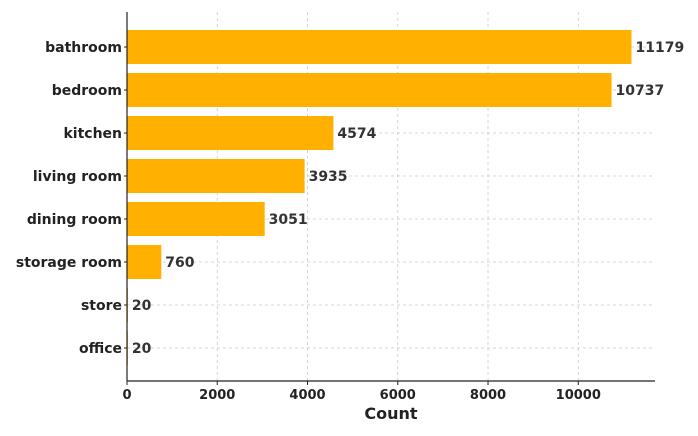 This screenshot has width=698, height=436. Describe the element at coordinates (92, 134) in the screenshot. I see `category-label: kitchen` at that location.